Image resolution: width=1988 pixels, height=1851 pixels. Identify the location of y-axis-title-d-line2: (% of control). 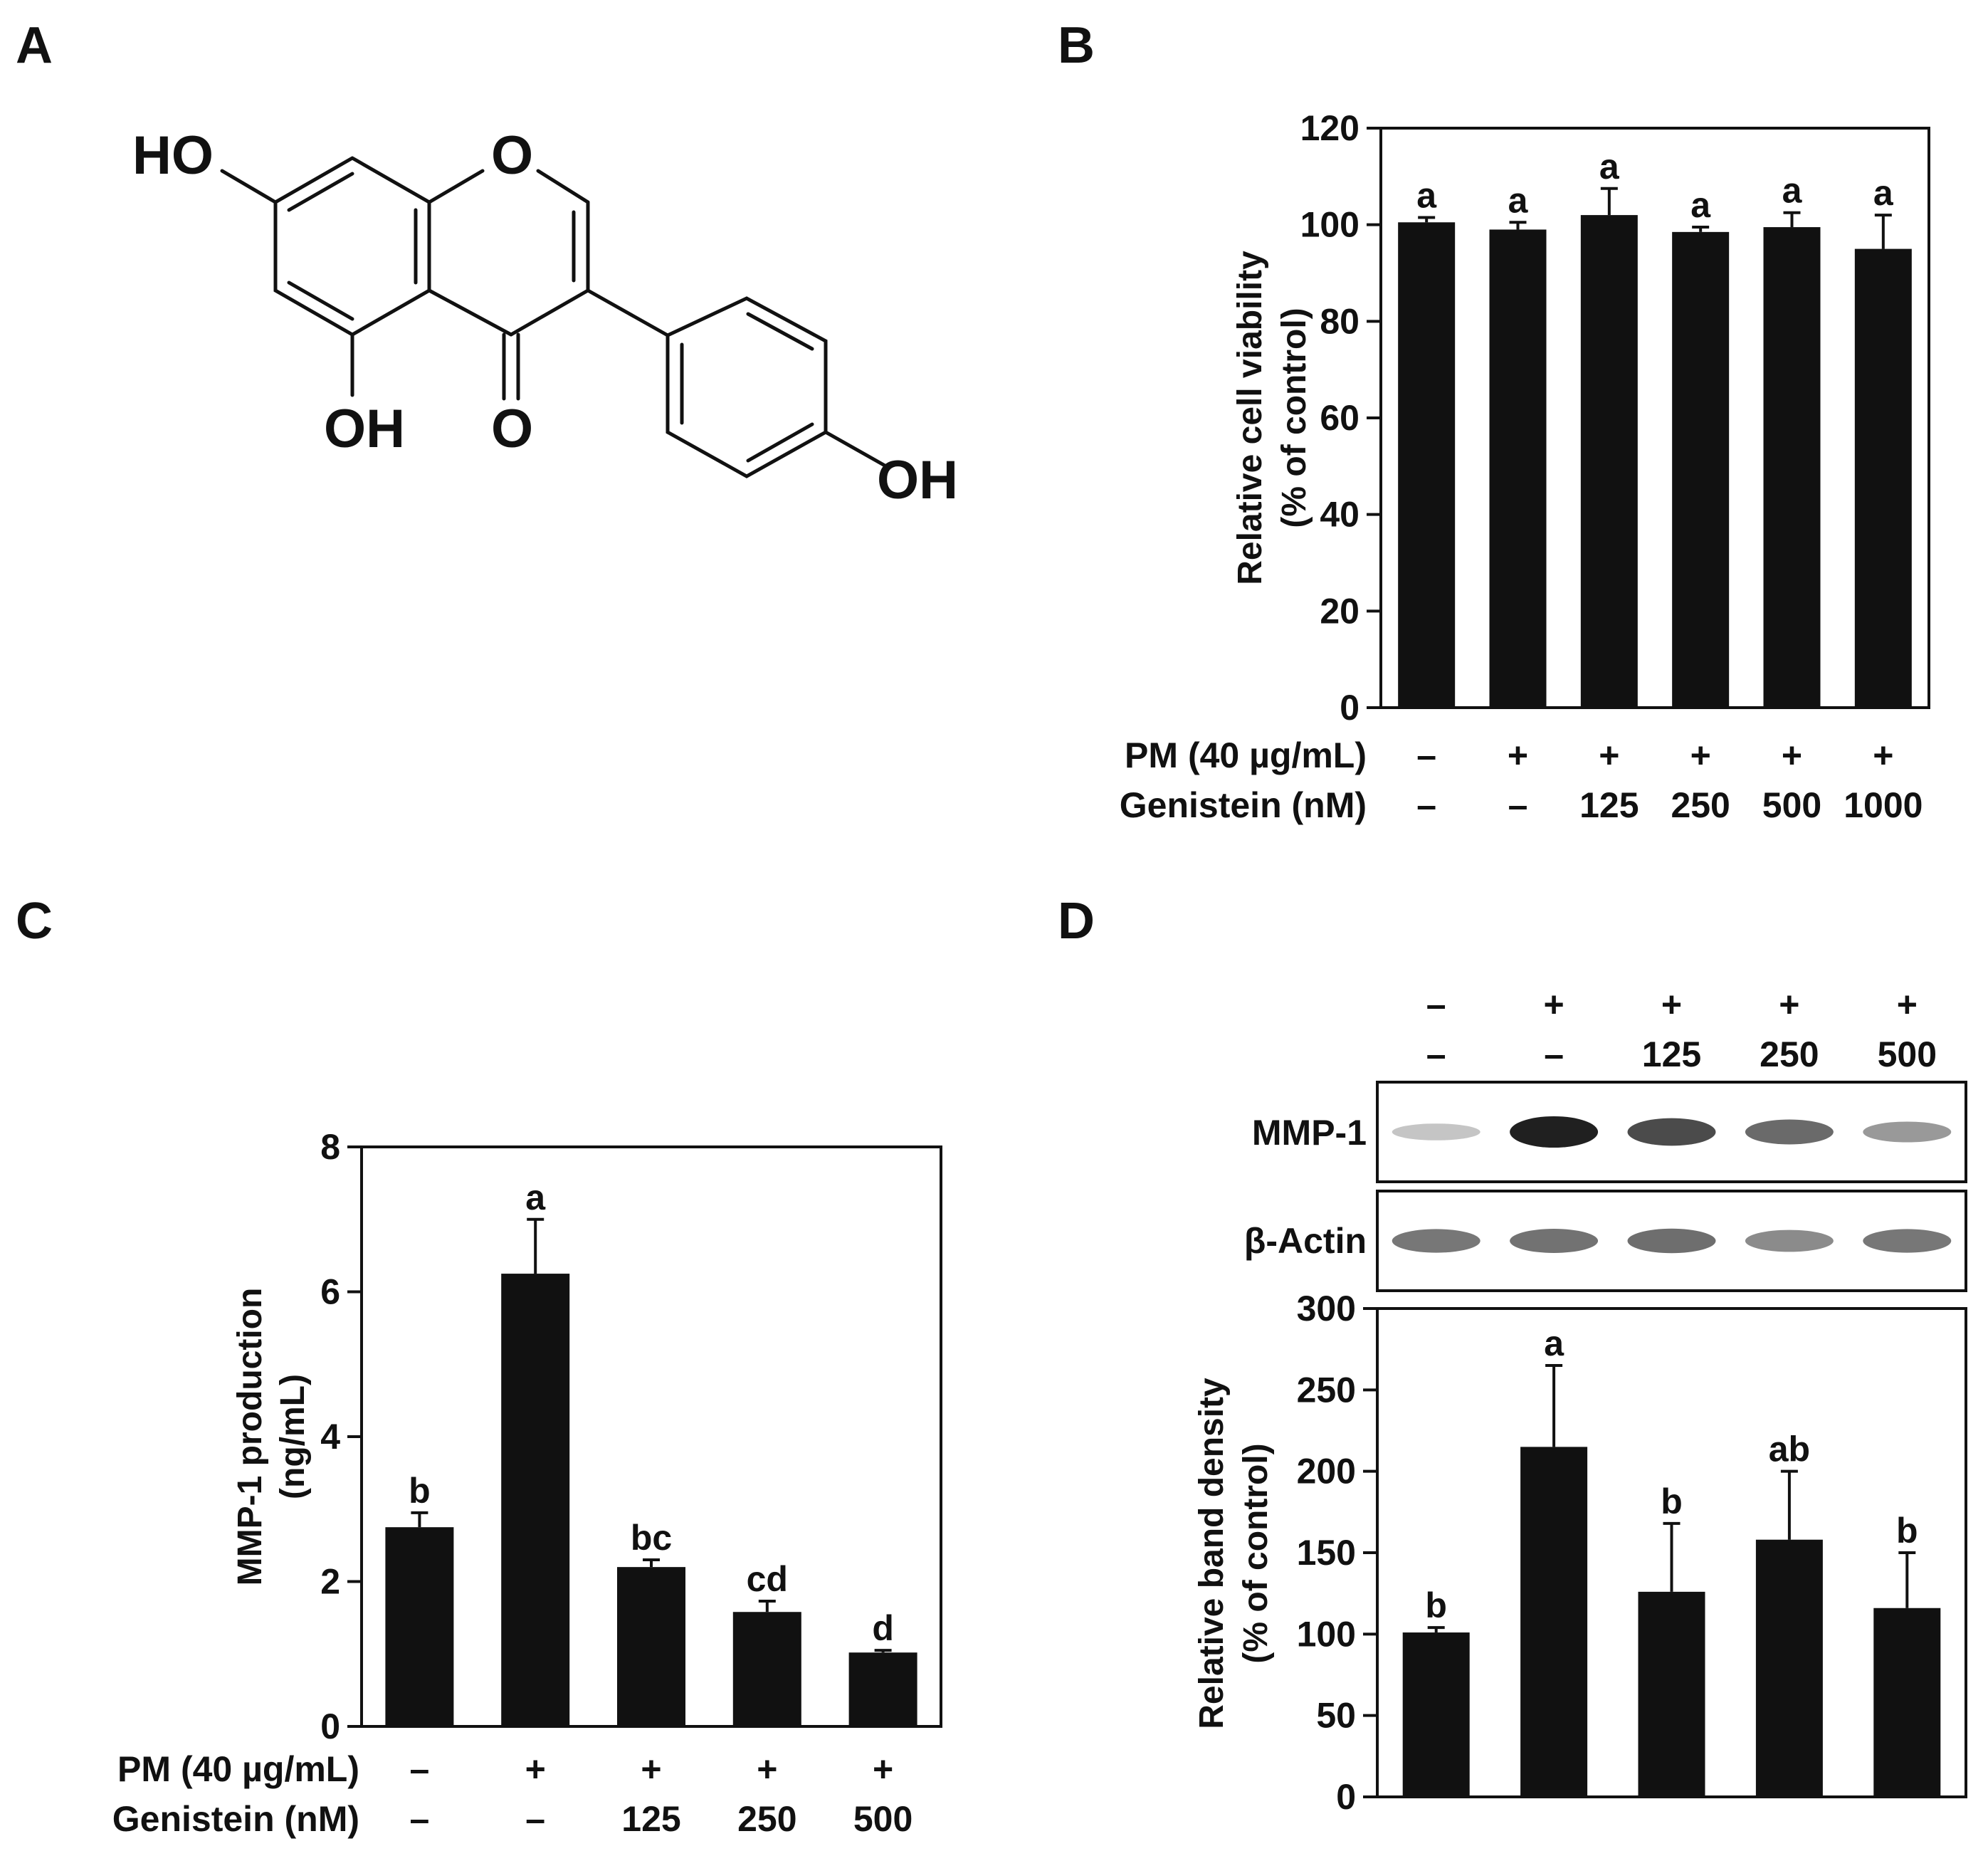
(1256, 1553).